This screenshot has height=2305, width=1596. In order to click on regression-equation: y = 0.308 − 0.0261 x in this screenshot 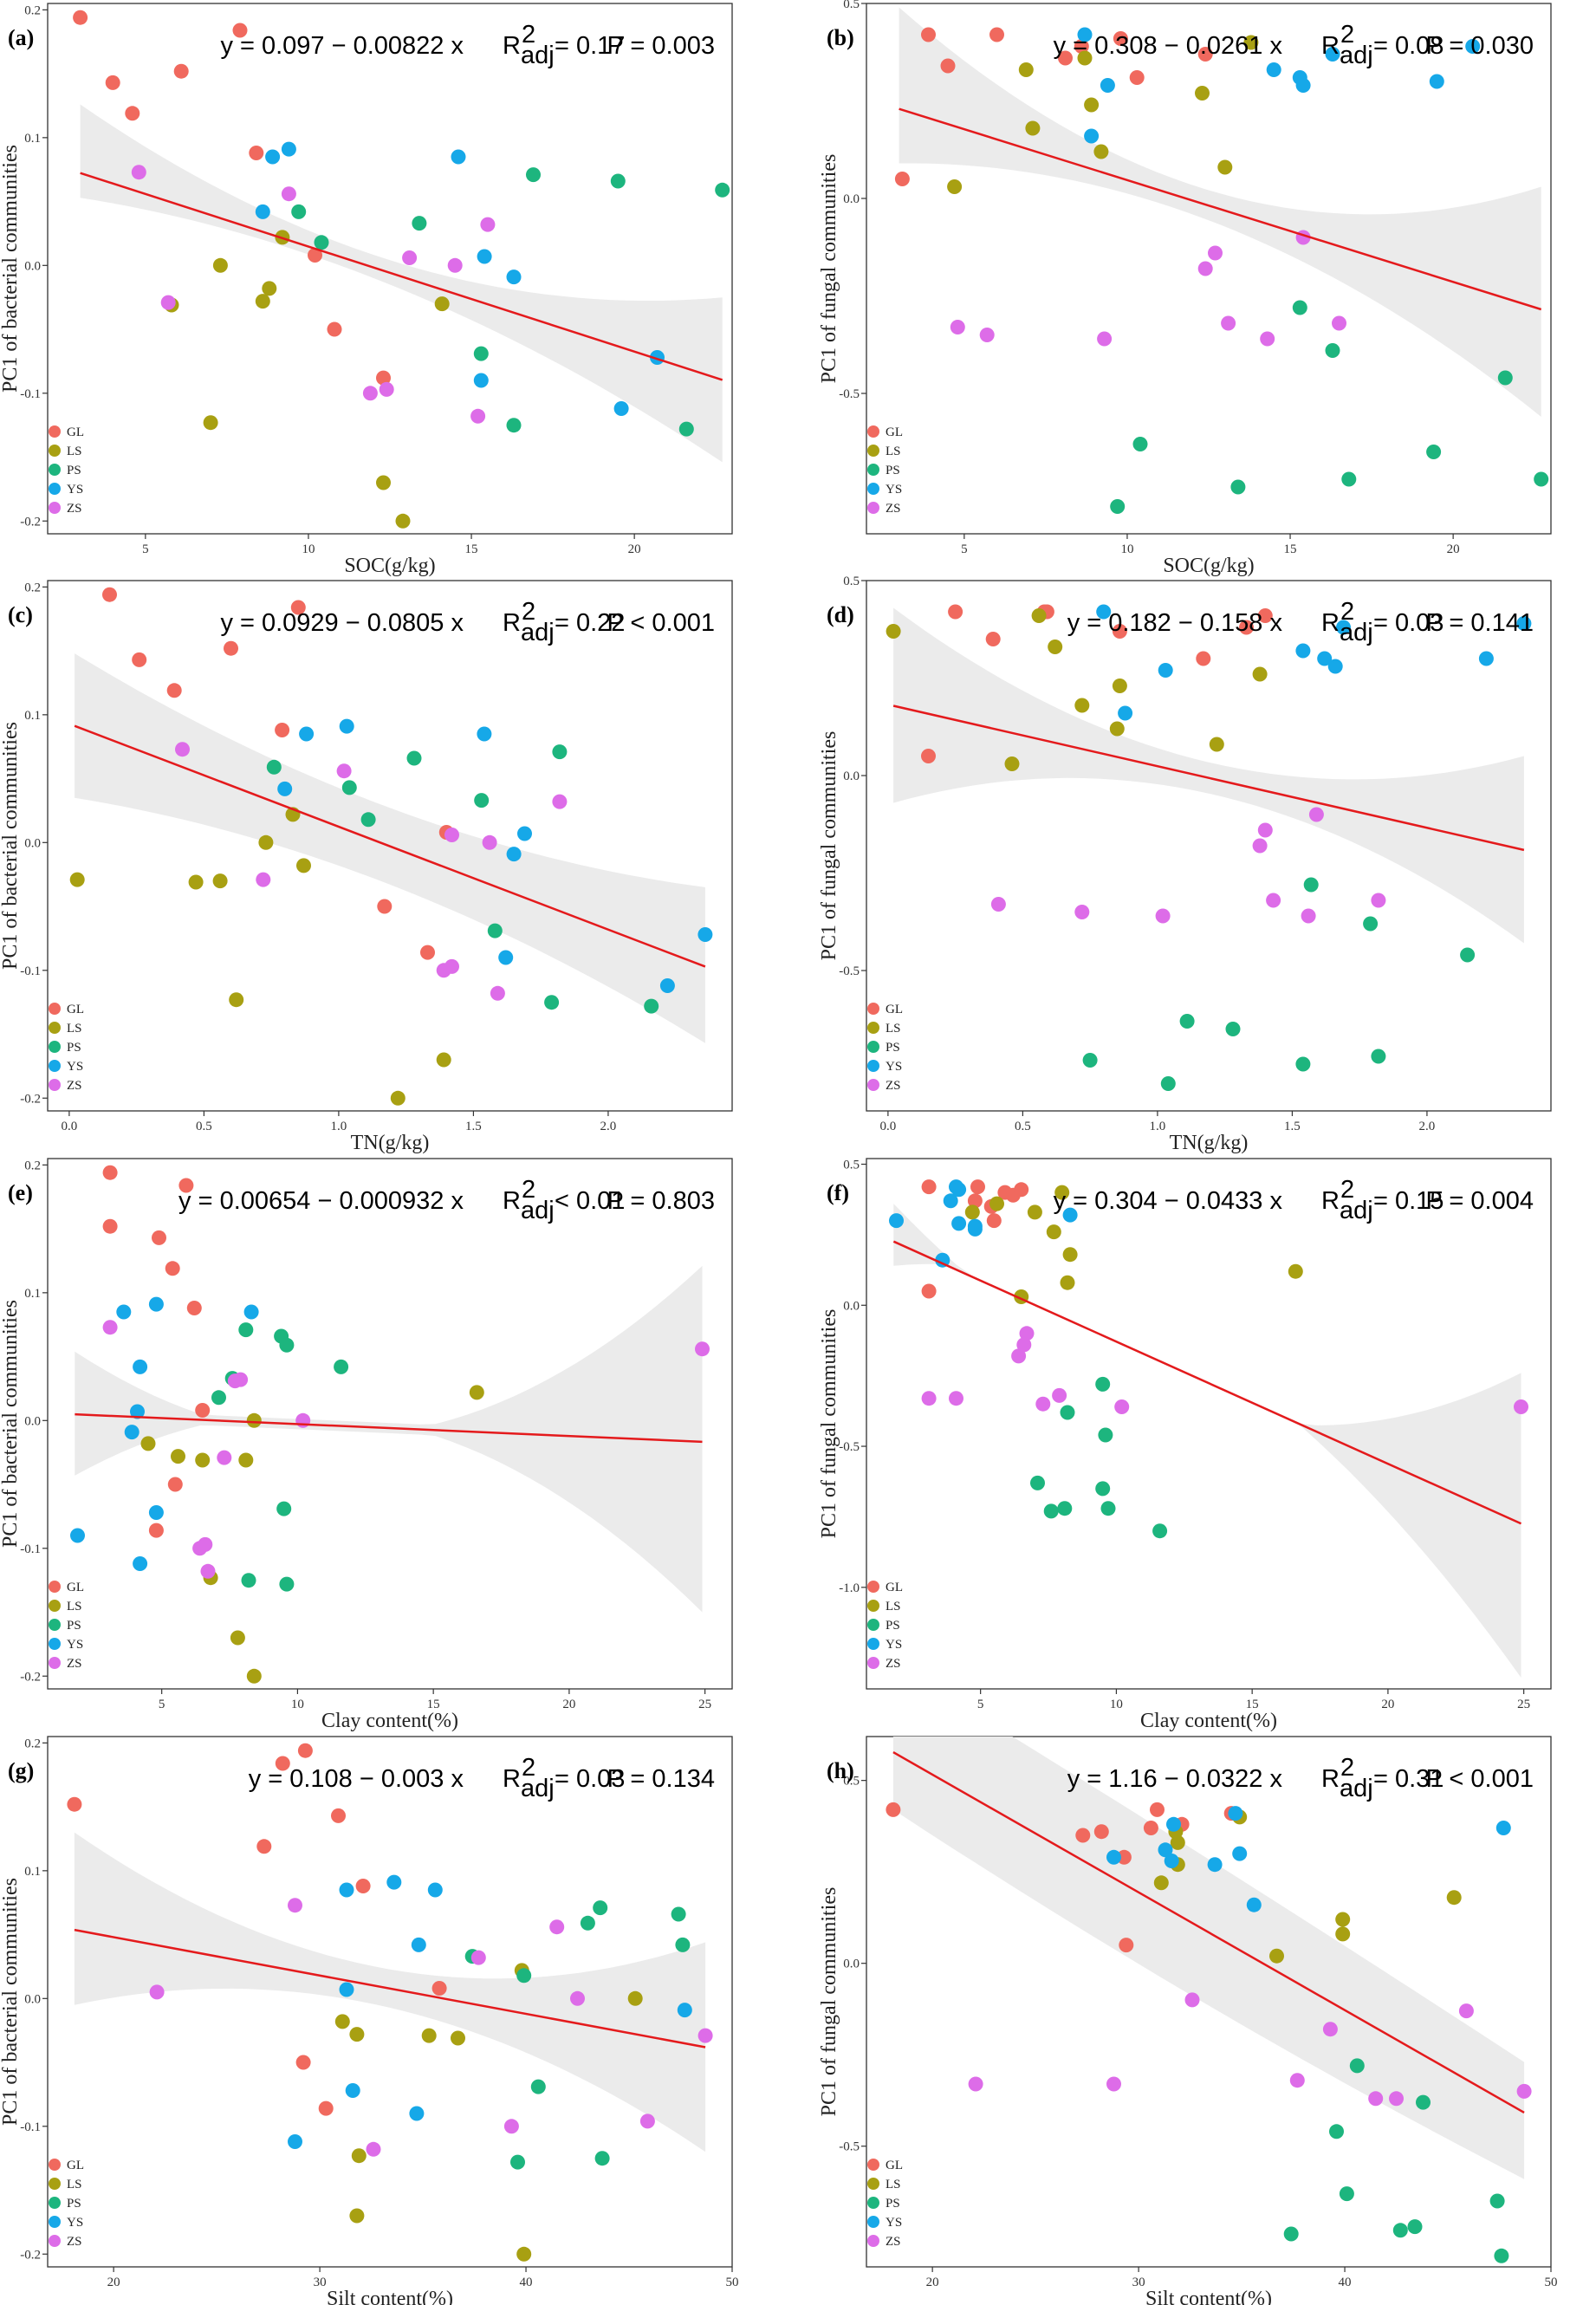, I will do `click(1168, 46)`.